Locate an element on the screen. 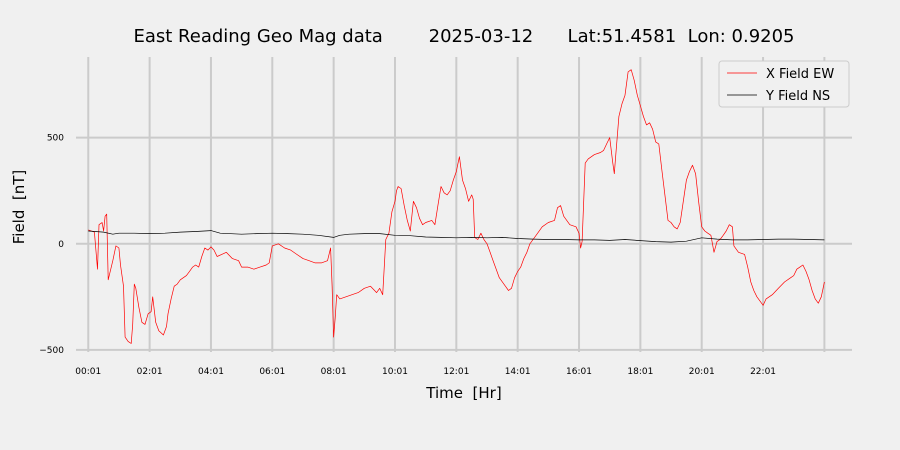 The image size is (900, 450). series-line-y-field-ns is located at coordinates (456, 236).